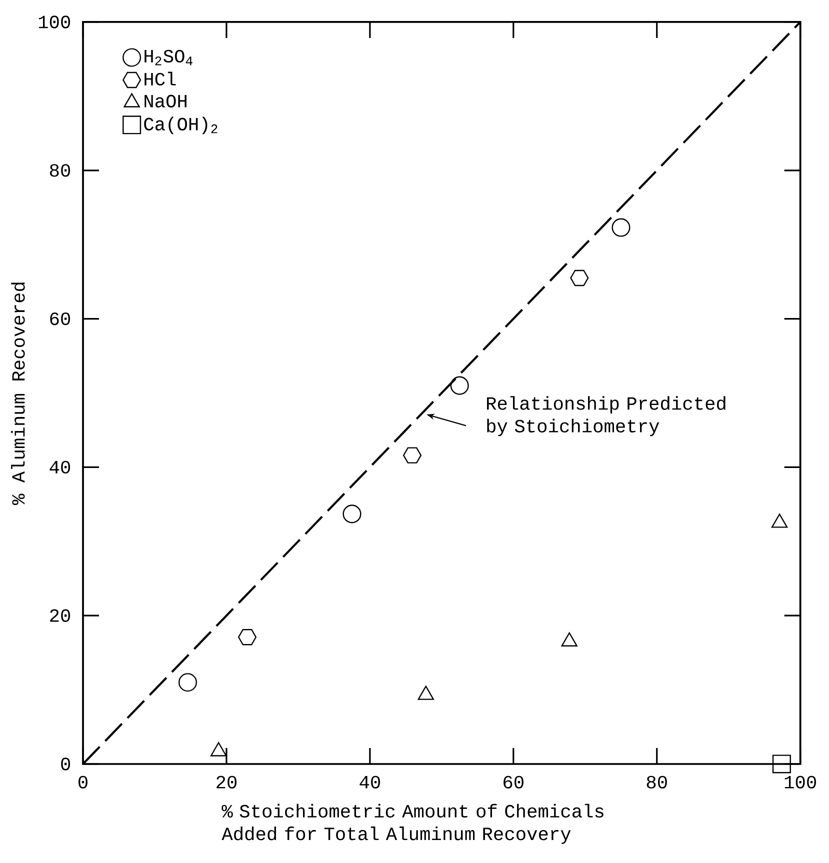 This screenshot has width=829, height=863. Describe the element at coordinates (226, 782) in the screenshot. I see `x-tick-label: 20` at that location.